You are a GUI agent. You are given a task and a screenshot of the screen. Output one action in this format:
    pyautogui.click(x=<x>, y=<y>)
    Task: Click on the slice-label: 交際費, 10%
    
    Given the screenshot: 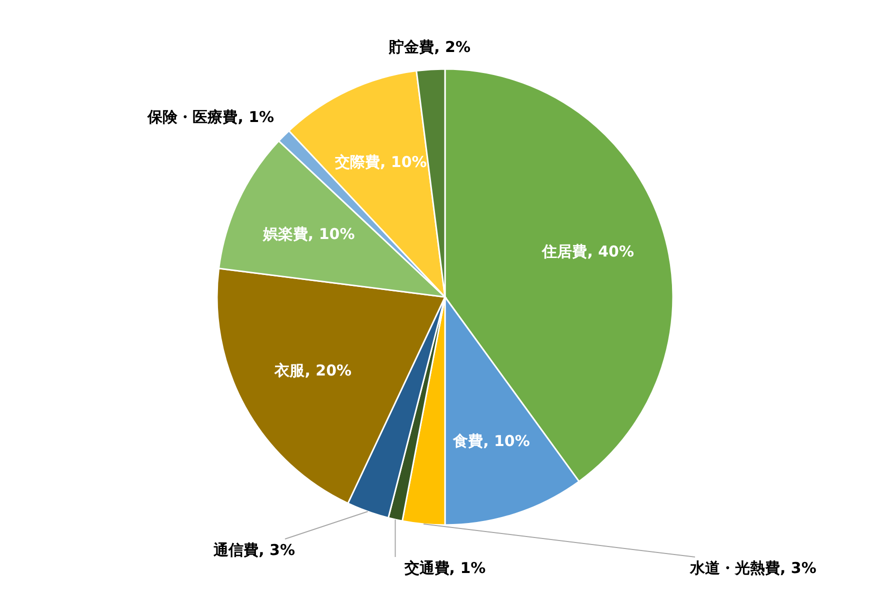 What is the action you would take?
    pyautogui.click(x=380, y=161)
    